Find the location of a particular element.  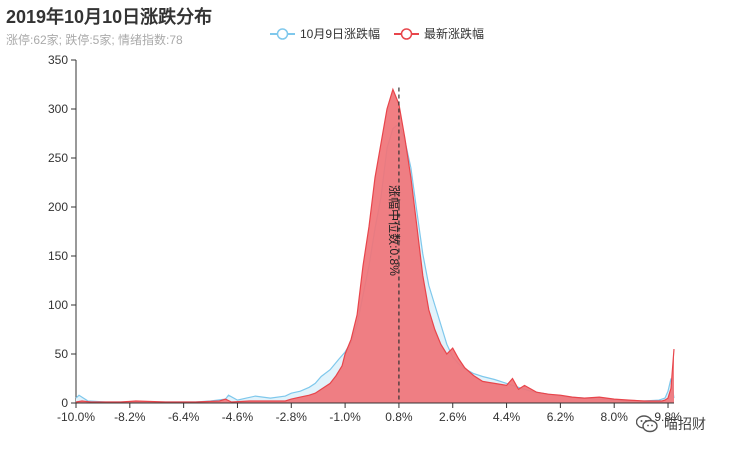

x-tick-label: 4.4% is located at coordinates (507, 417).